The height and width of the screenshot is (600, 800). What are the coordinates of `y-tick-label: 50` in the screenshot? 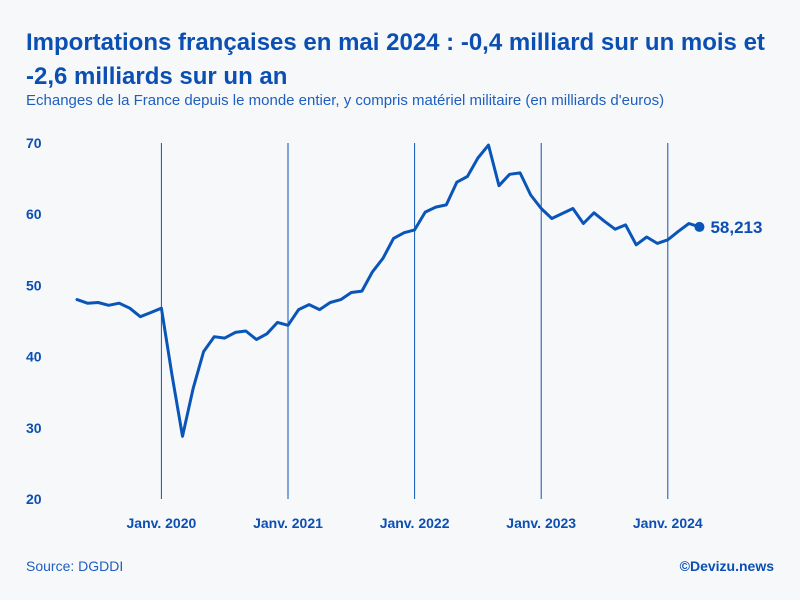 It's located at (34, 285).